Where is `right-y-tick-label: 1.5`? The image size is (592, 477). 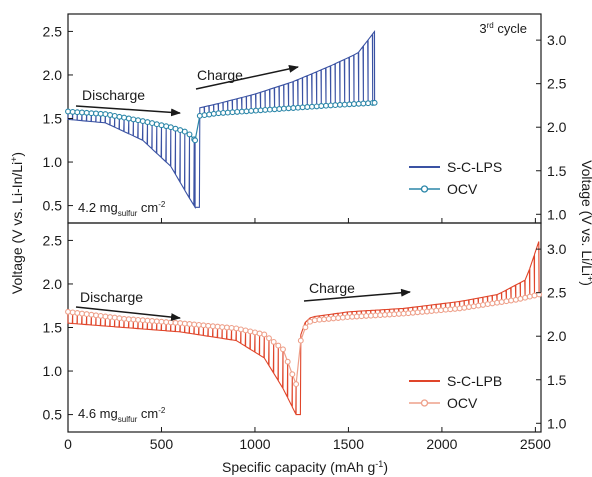 right-y-tick-label: 1.5 is located at coordinates (557, 171).